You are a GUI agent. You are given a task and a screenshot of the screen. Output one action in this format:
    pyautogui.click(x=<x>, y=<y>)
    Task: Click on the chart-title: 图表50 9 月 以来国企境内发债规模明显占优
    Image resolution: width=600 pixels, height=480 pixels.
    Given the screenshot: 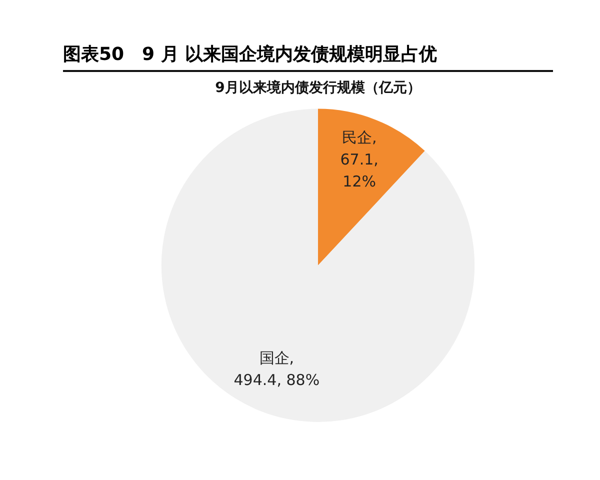 What is the action you would take?
    pyautogui.click(x=308, y=57)
    